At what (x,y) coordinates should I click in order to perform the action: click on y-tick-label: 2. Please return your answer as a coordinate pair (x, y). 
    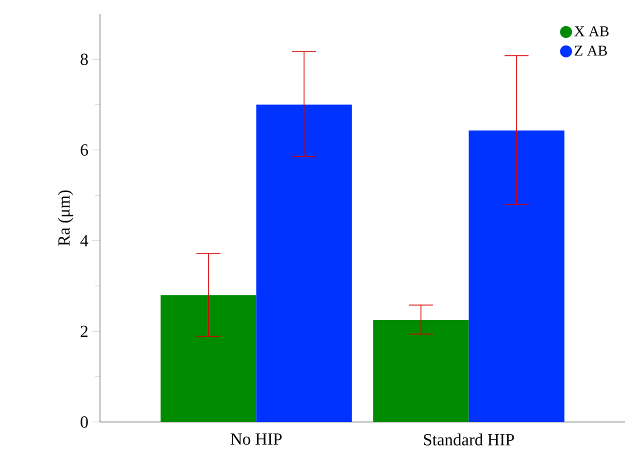
    Looking at the image, I should click on (84, 331).